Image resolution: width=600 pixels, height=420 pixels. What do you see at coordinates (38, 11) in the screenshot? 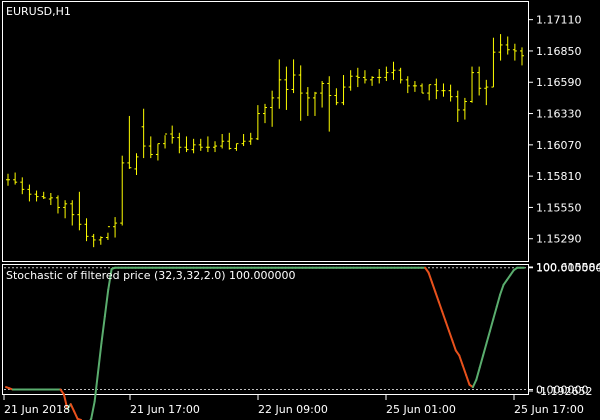
I see `price-chart-title: EURUSD,H1` at bounding box center [38, 11].